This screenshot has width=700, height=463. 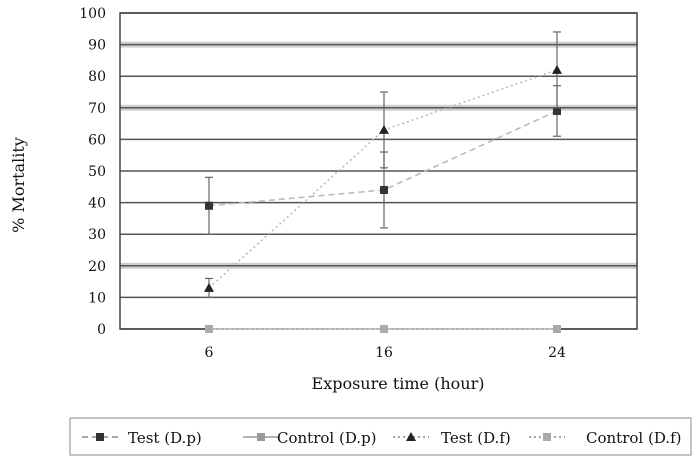 I want to click on y-tick-label: 40, so click(x=97, y=204).